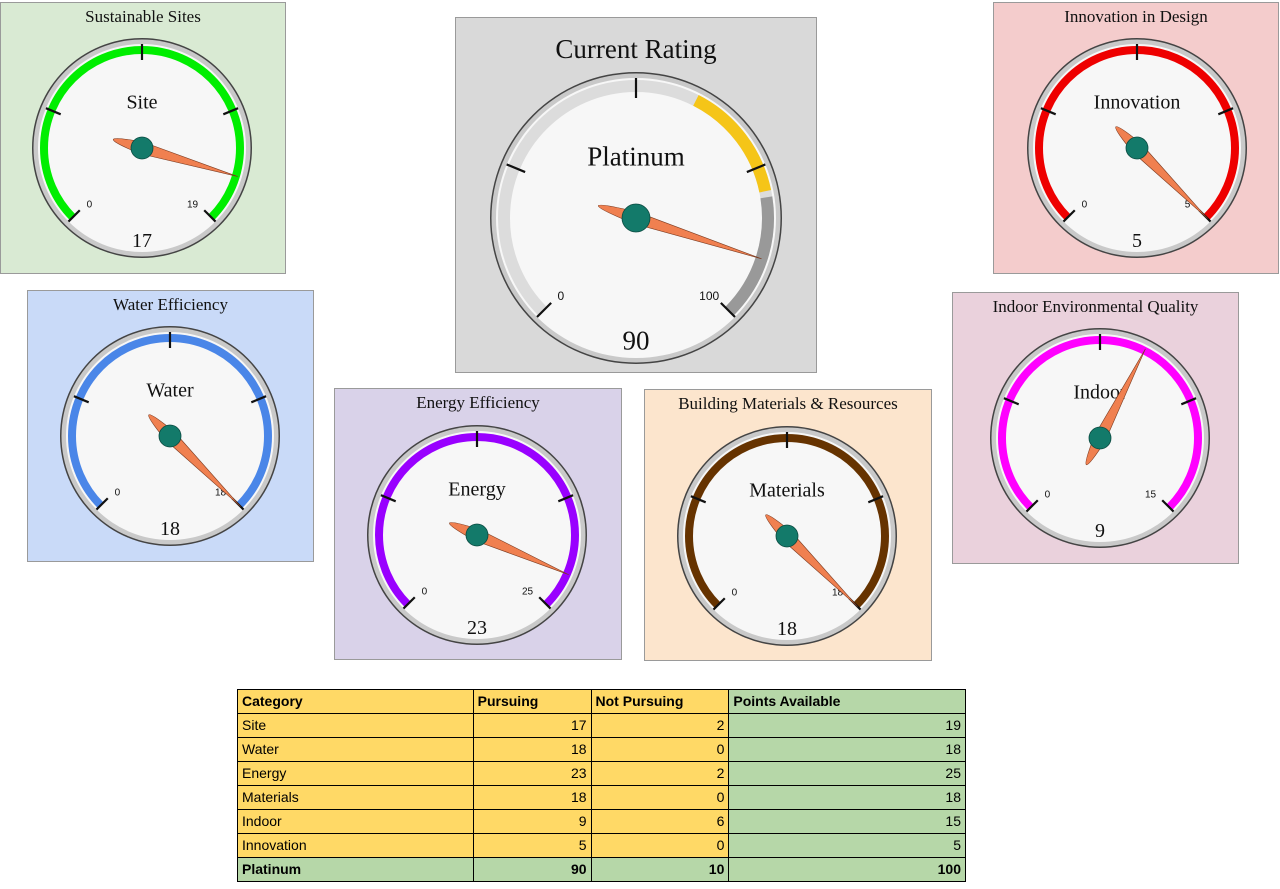 This screenshot has height=889, width=1280. Describe the element at coordinates (847, 869) in the screenshot. I see `cell-points-available: 100` at that location.